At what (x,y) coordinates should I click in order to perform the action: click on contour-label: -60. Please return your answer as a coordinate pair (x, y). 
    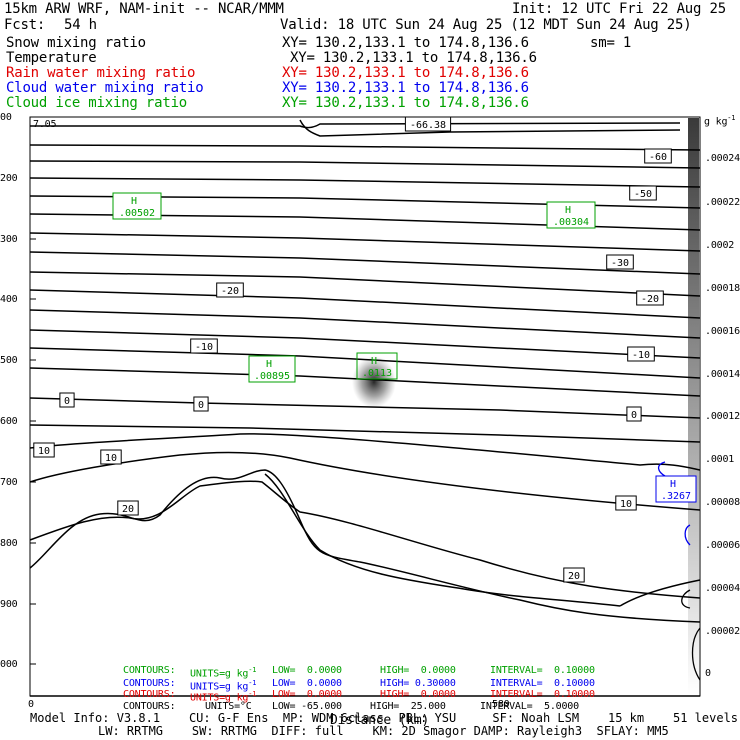
    Looking at the image, I should click on (658, 157).